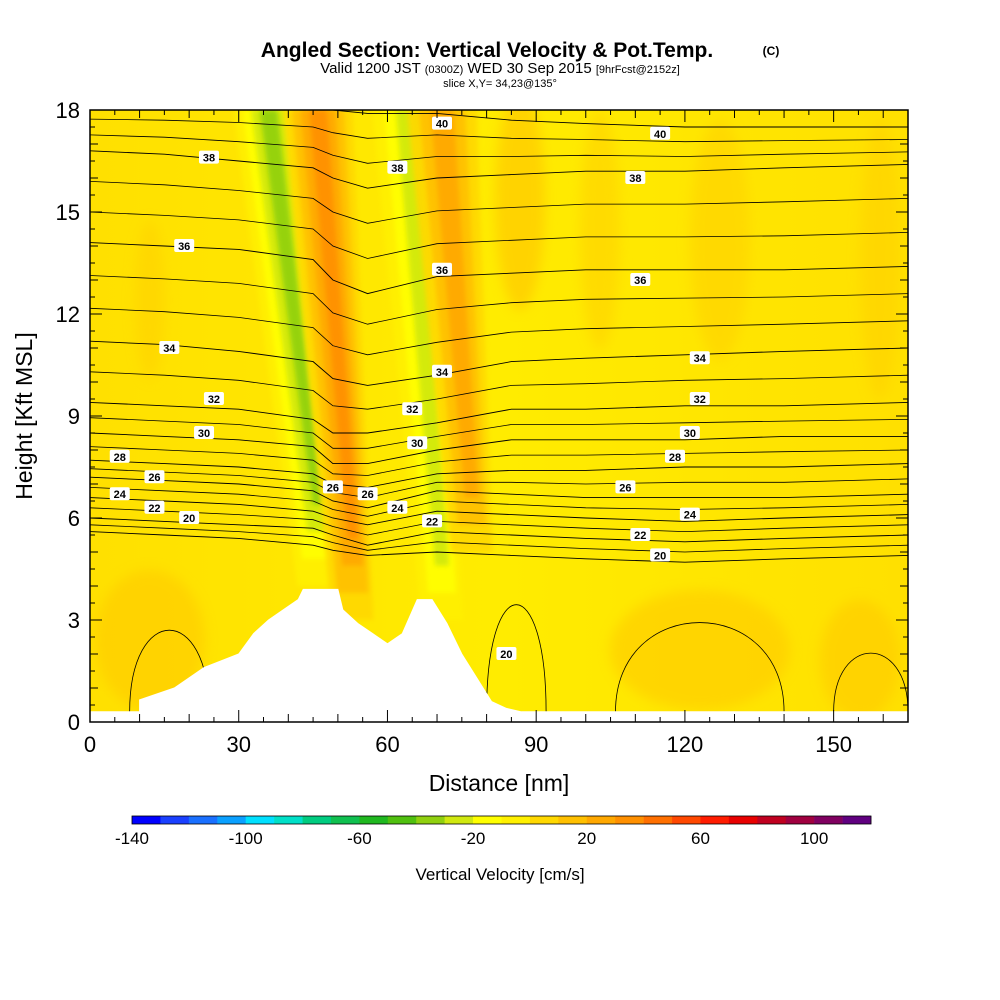 Image resolution: width=1000 pixels, height=1000 pixels. I want to click on colorbar-label: 60, so click(700, 838).